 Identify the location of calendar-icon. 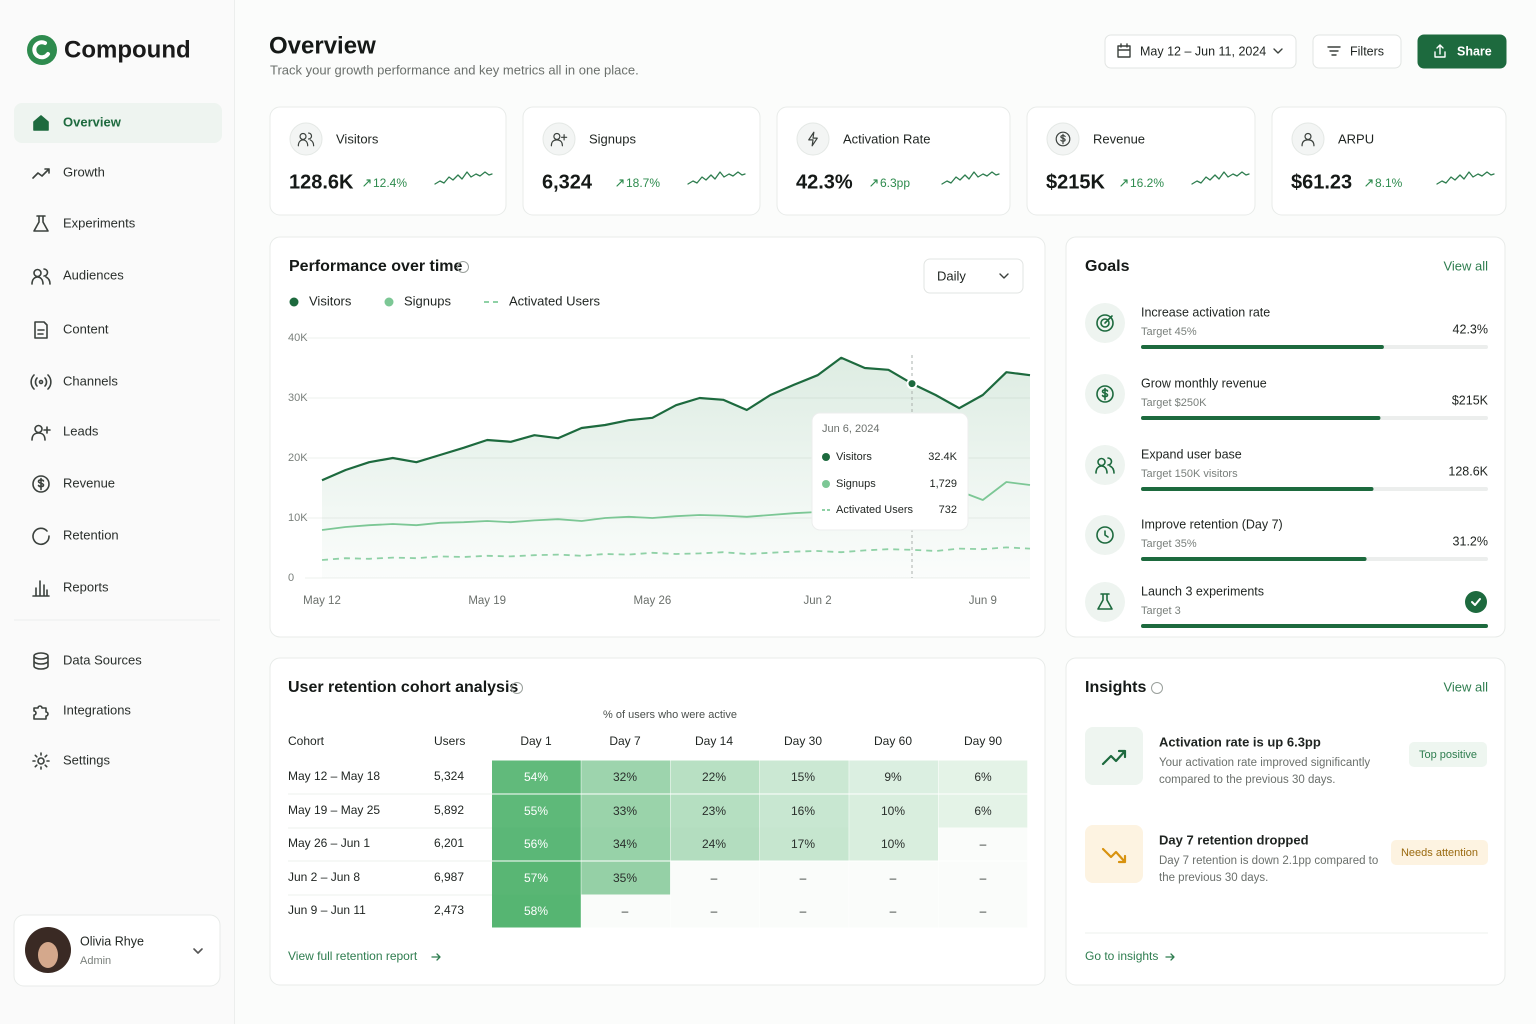
(1124, 50).